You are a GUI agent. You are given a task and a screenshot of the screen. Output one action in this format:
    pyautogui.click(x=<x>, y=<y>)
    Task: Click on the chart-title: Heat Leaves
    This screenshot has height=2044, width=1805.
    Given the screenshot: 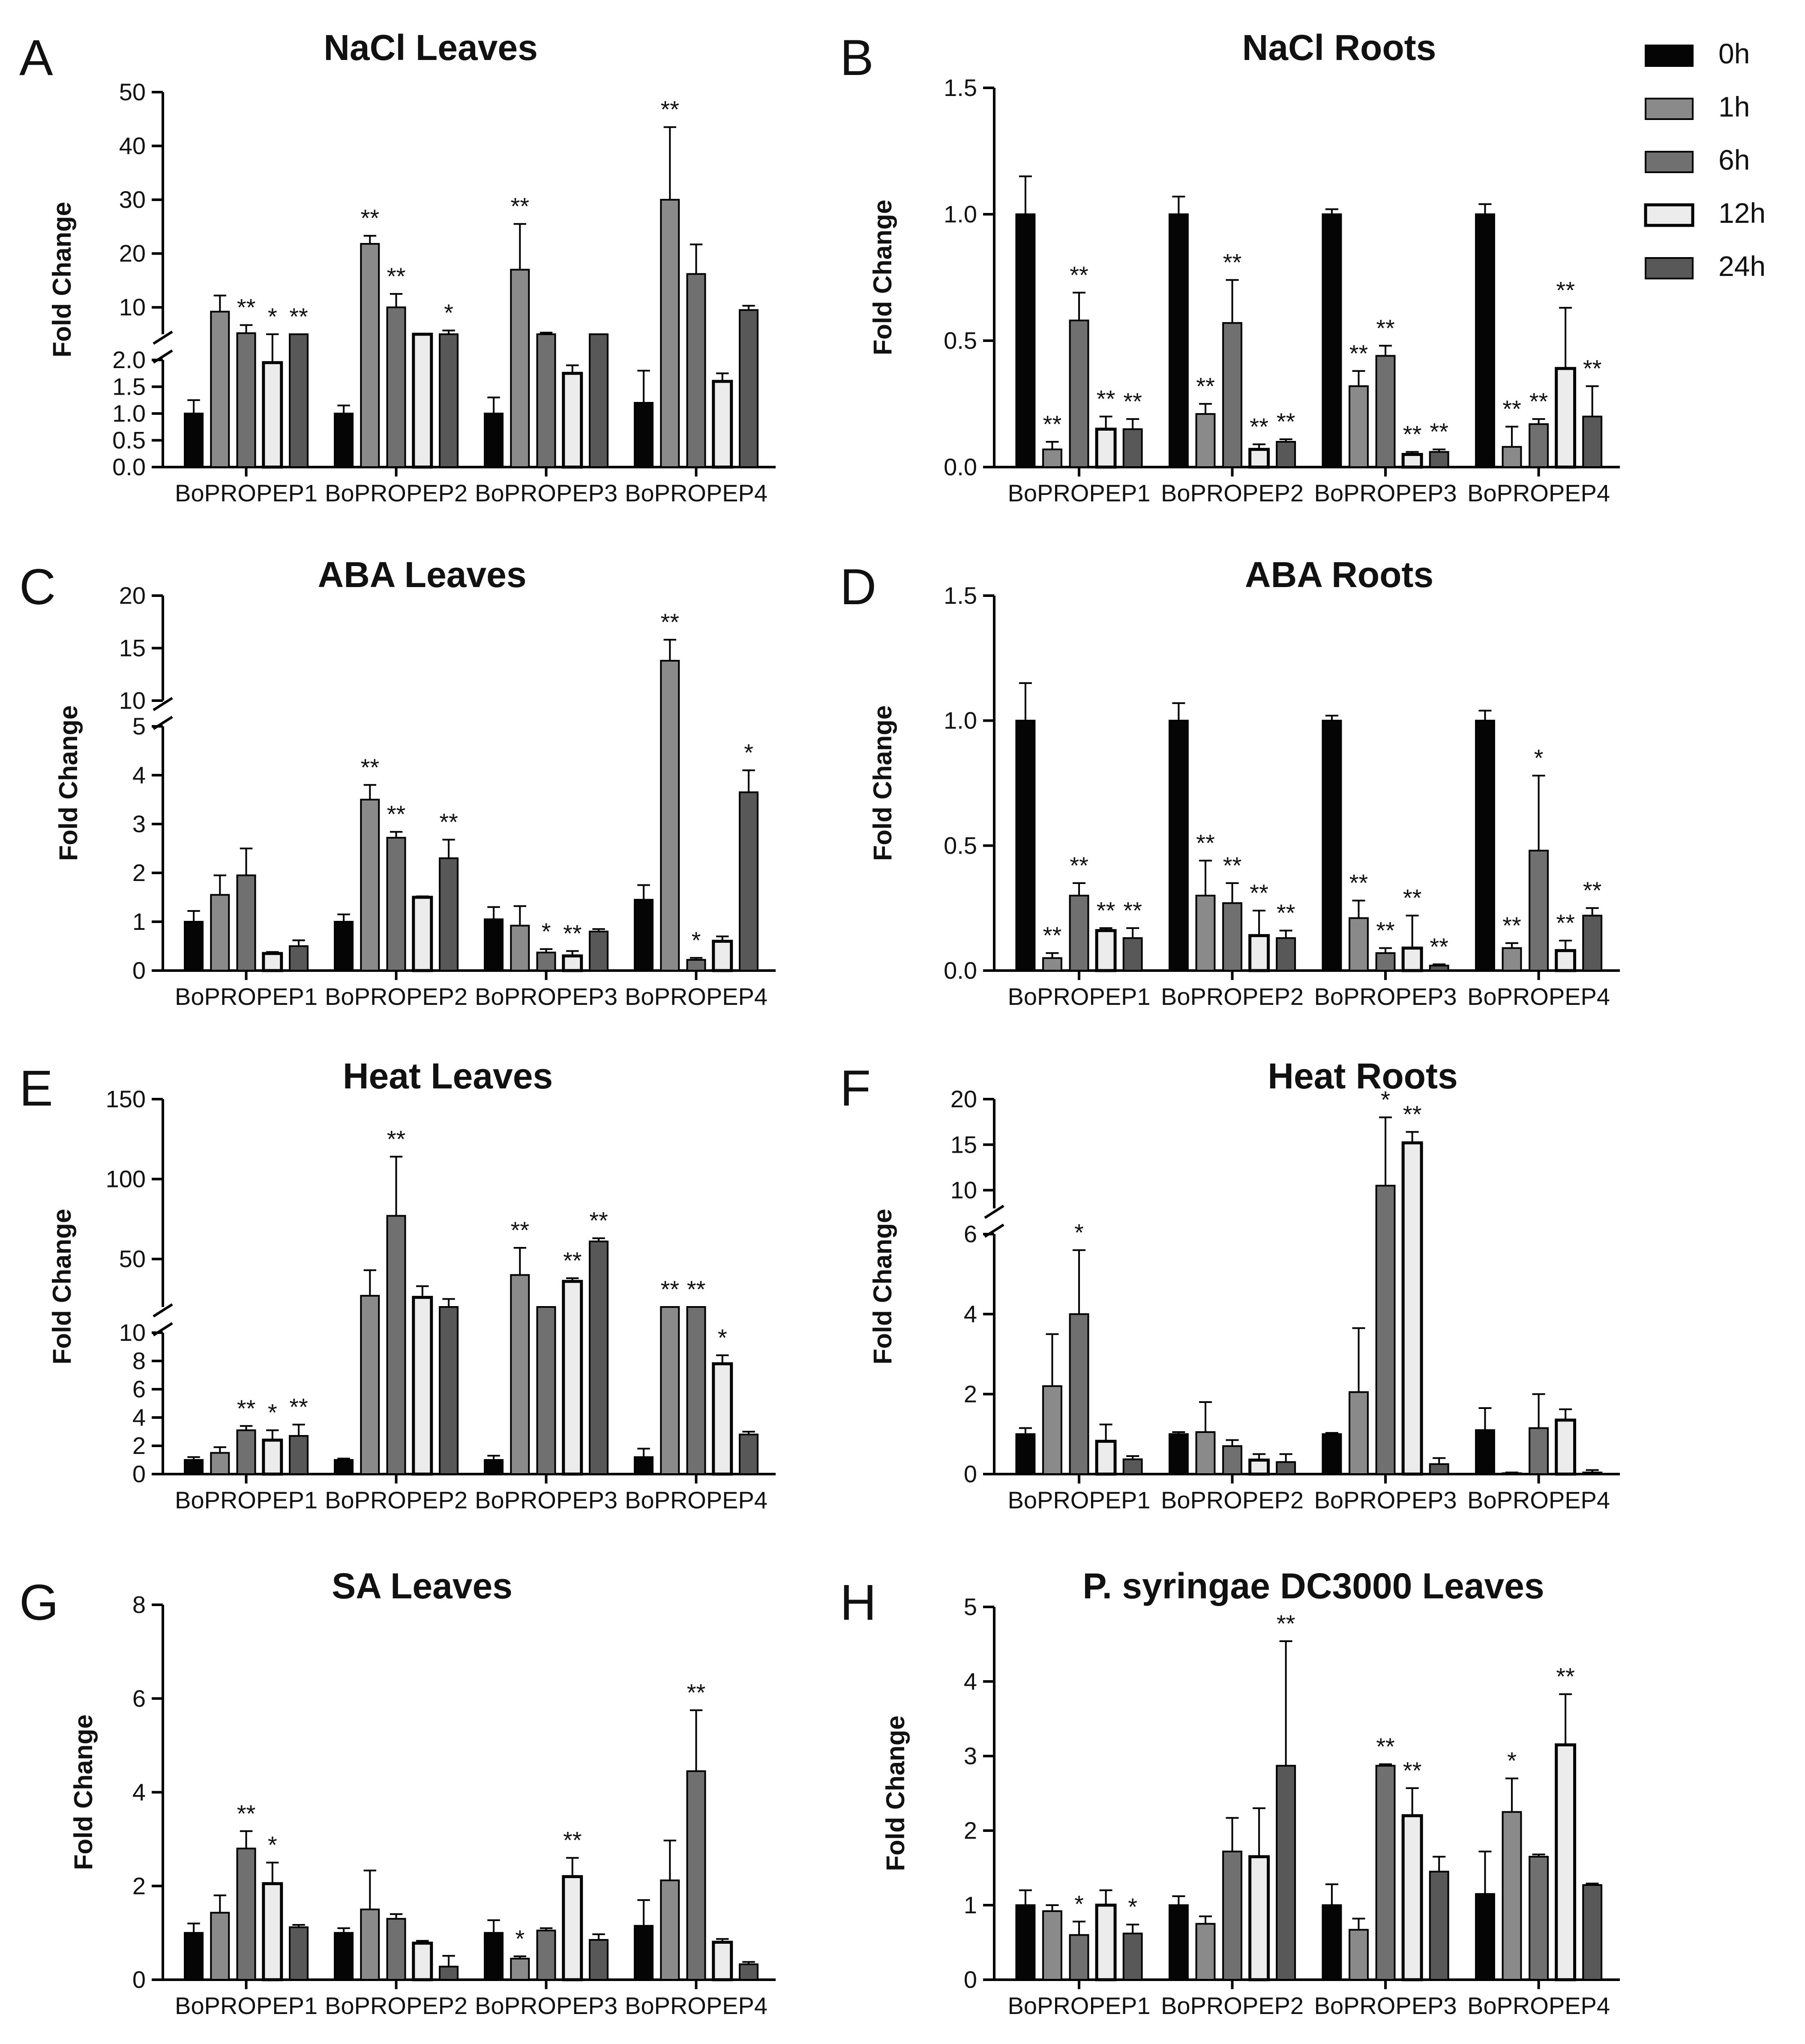 What is the action you would take?
    pyautogui.click(x=448, y=1076)
    